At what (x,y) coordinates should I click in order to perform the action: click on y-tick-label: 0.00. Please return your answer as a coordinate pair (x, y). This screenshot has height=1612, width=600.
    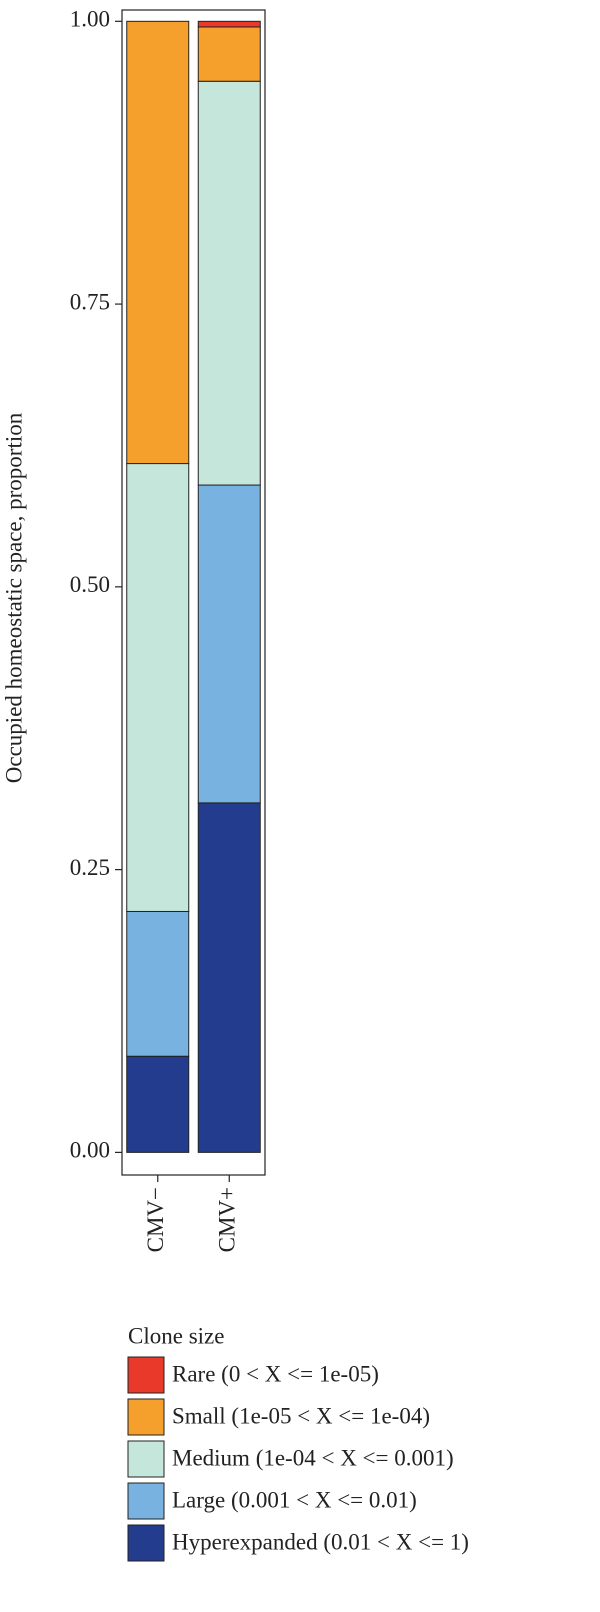
    Looking at the image, I should click on (90, 1150).